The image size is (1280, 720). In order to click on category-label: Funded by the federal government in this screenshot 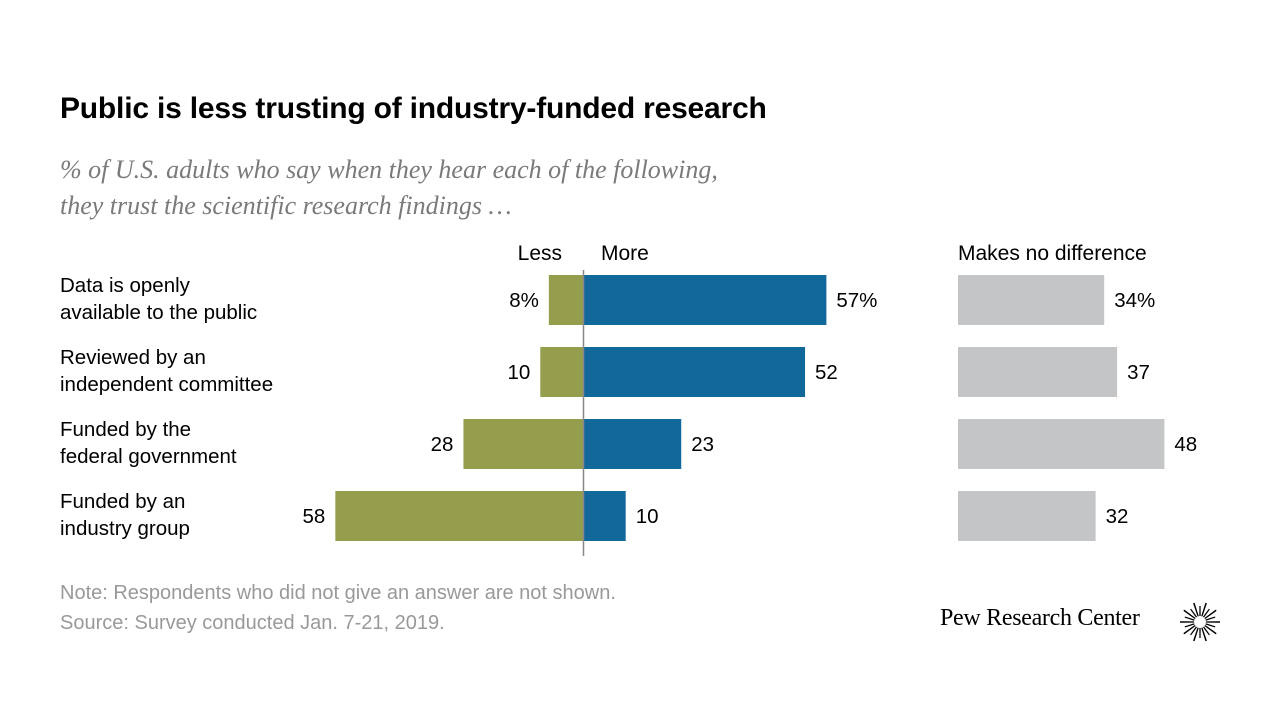, I will do `click(148, 443)`.